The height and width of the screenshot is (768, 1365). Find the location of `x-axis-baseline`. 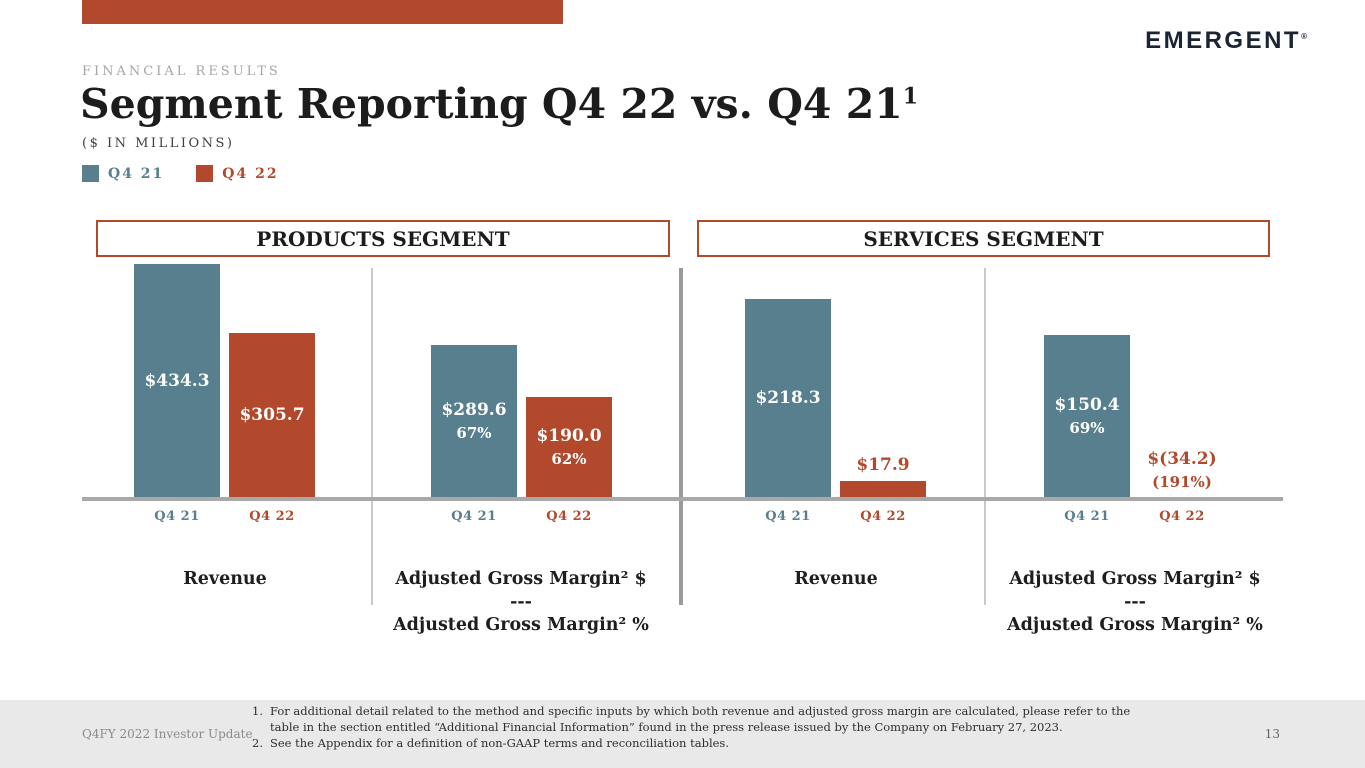

x-axis-baseline is located at coordinates (682, 499).